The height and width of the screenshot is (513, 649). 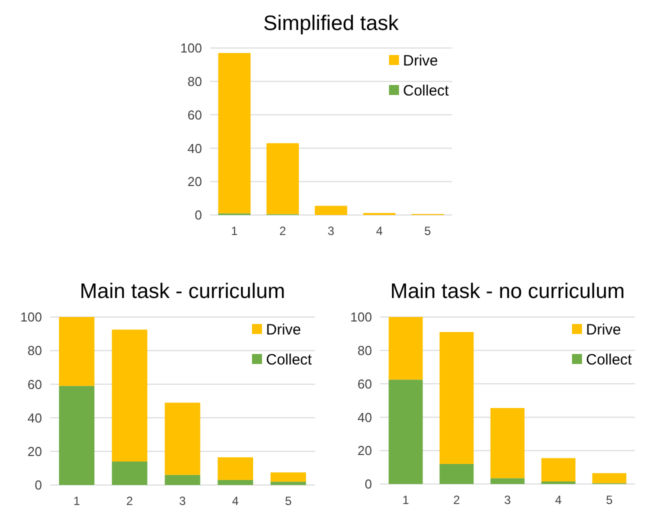 I want to click on chart-title: Main task - curriculum, so click(x=183, y=291).